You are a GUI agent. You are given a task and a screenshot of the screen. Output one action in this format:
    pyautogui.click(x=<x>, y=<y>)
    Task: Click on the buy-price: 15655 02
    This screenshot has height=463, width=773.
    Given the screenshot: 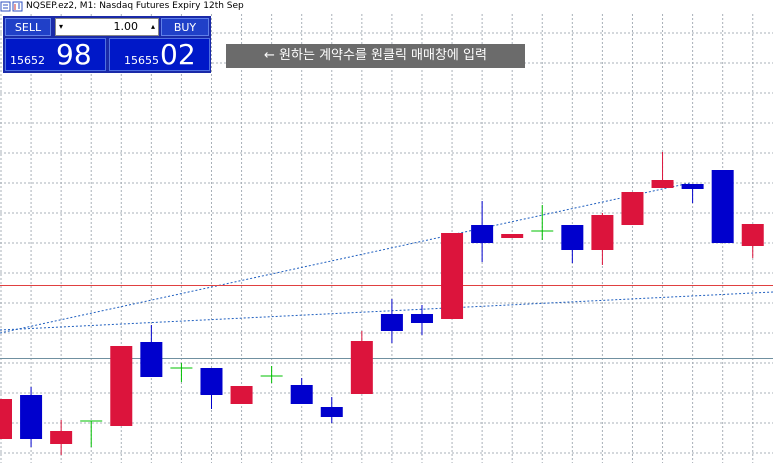 What is the action you would take?
    pyautogui.click(x=159, y=54)
    